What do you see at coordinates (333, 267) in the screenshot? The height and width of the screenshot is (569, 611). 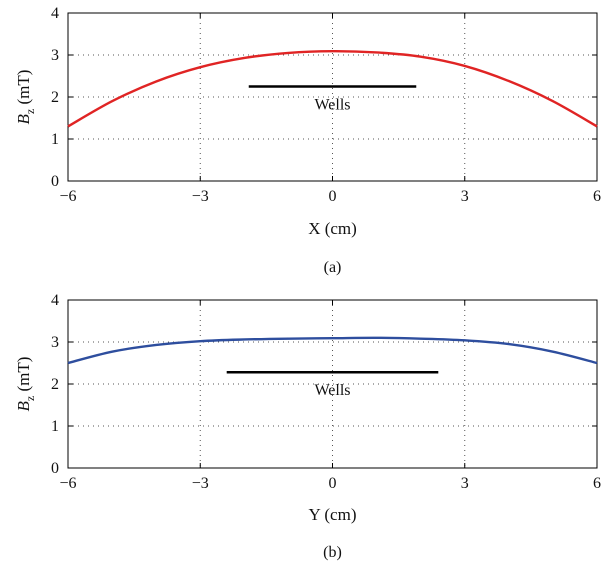 I see `panel-label: (a)` at bounding box center [333, 267].